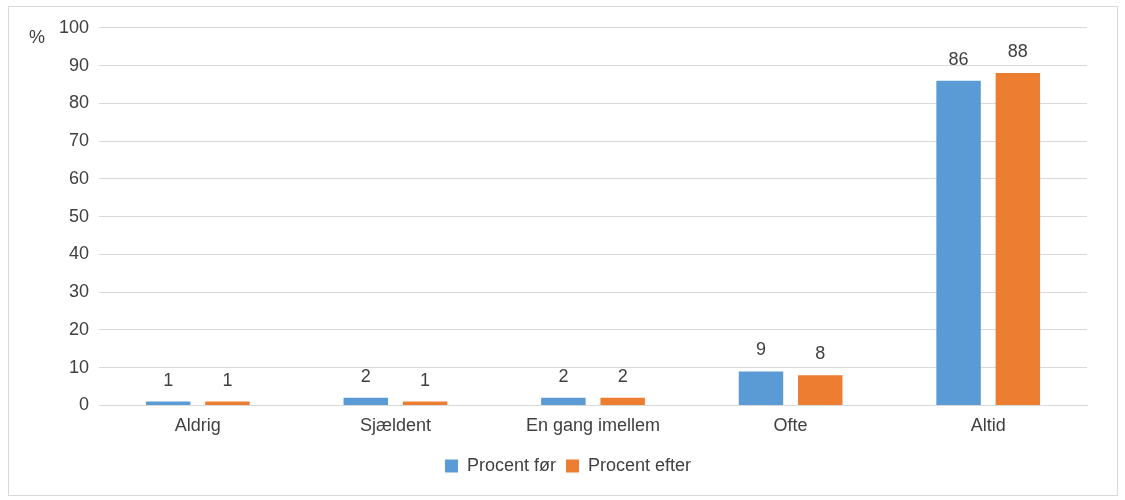  I want to click on y-tick-label: 40, so click(79, 253).